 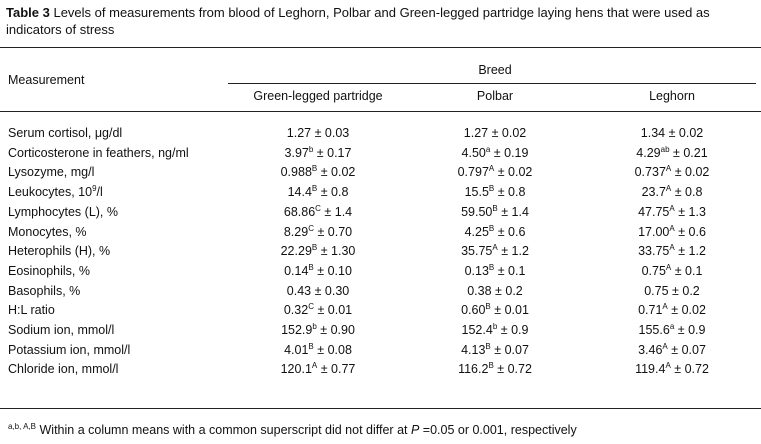 I want to click on value-cell: 33.75A ± 1.2, so click(x=671, y=251).